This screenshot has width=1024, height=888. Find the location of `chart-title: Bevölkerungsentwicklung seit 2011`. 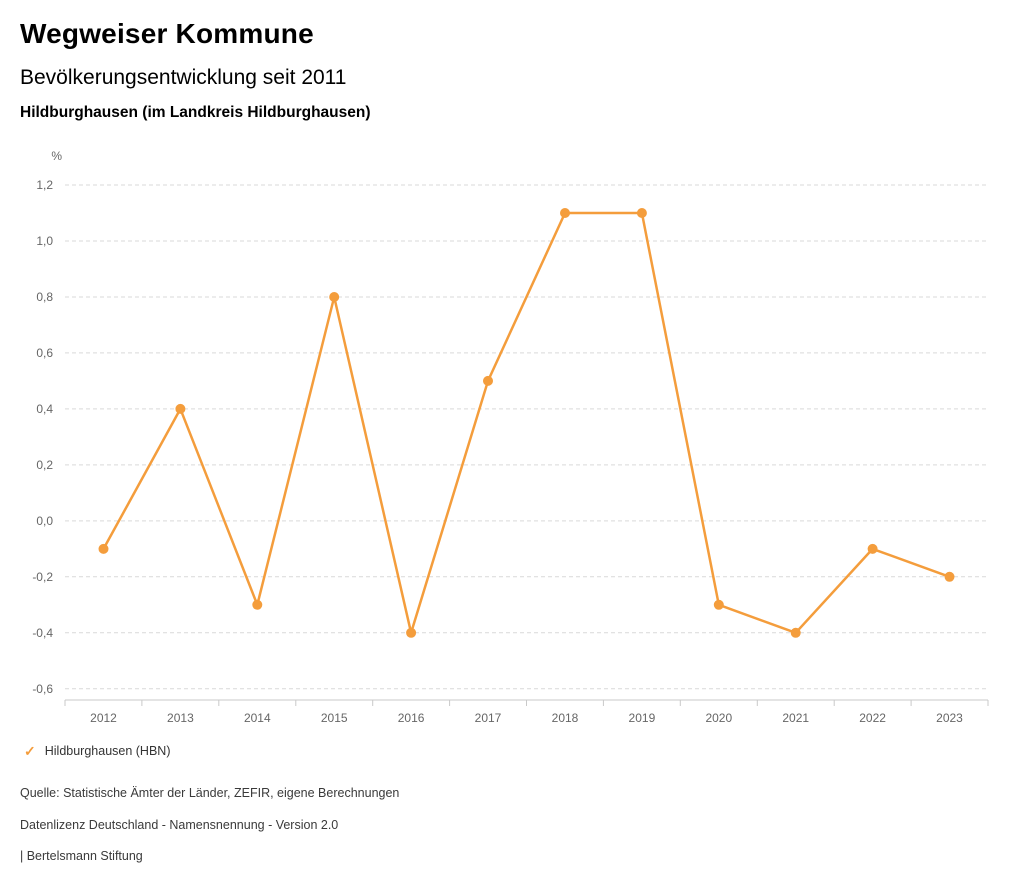

chart-title: Bevölkerungsentwicklung seit 2011 is located at coordinates (183, 77).